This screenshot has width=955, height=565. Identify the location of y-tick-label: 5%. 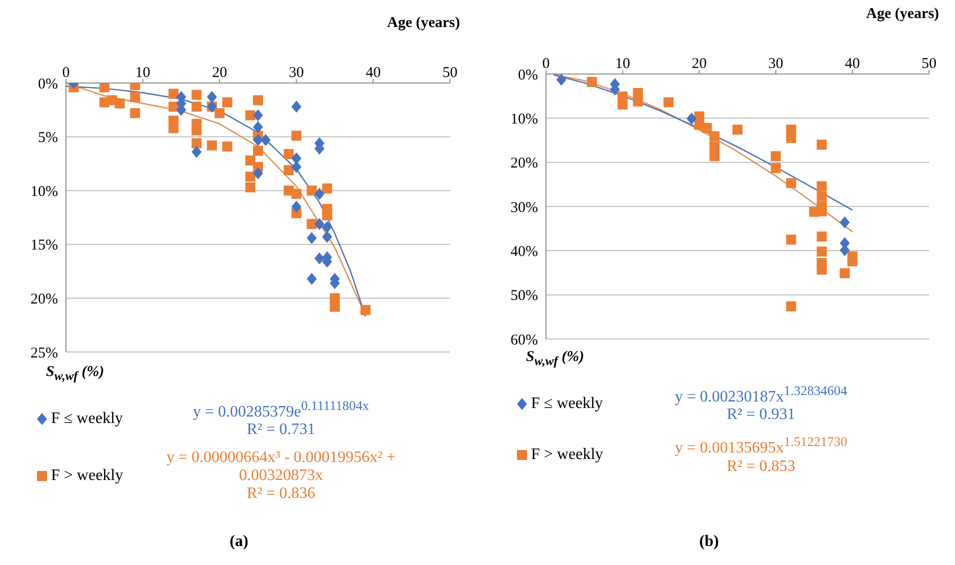
(48, 138).